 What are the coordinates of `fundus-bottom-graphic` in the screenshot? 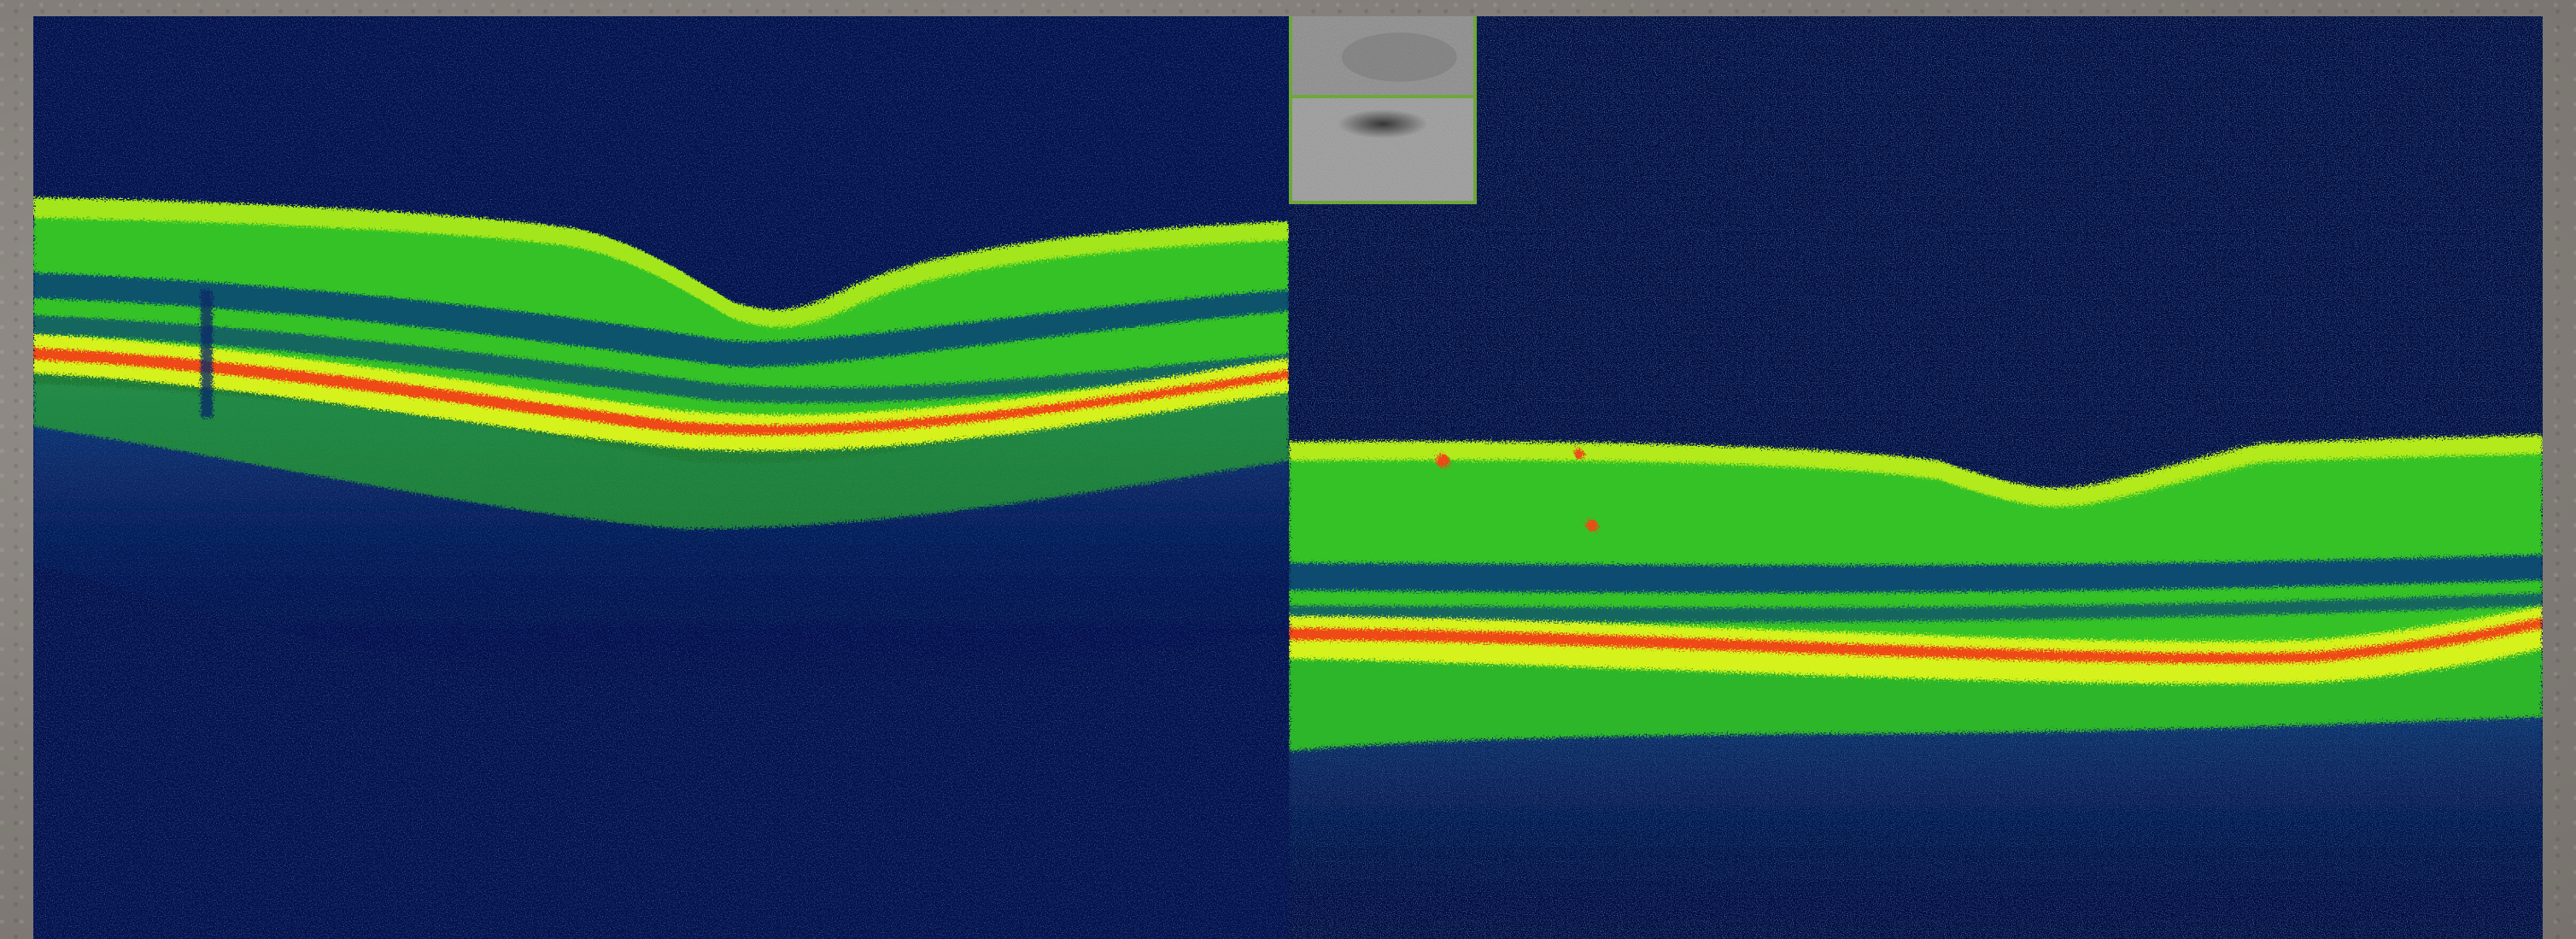 It's located at (1382, 149).